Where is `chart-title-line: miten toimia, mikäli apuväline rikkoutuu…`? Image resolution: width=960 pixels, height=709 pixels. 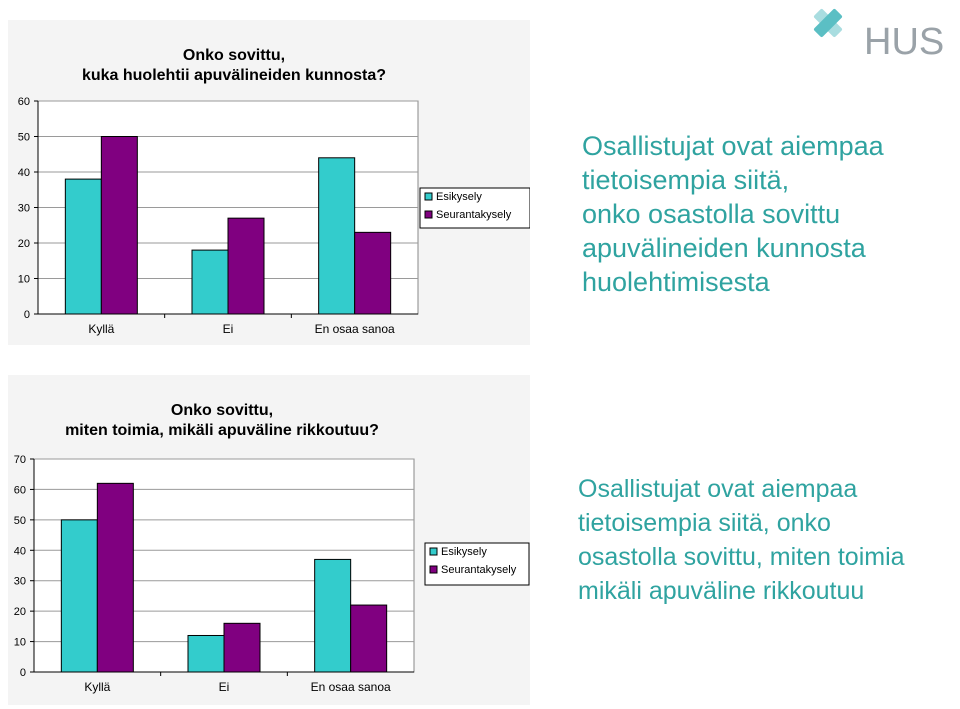 chart-title-line: miten toimia, mikäli apuväline rikkoutuu… is located at coordinates (222, 430).